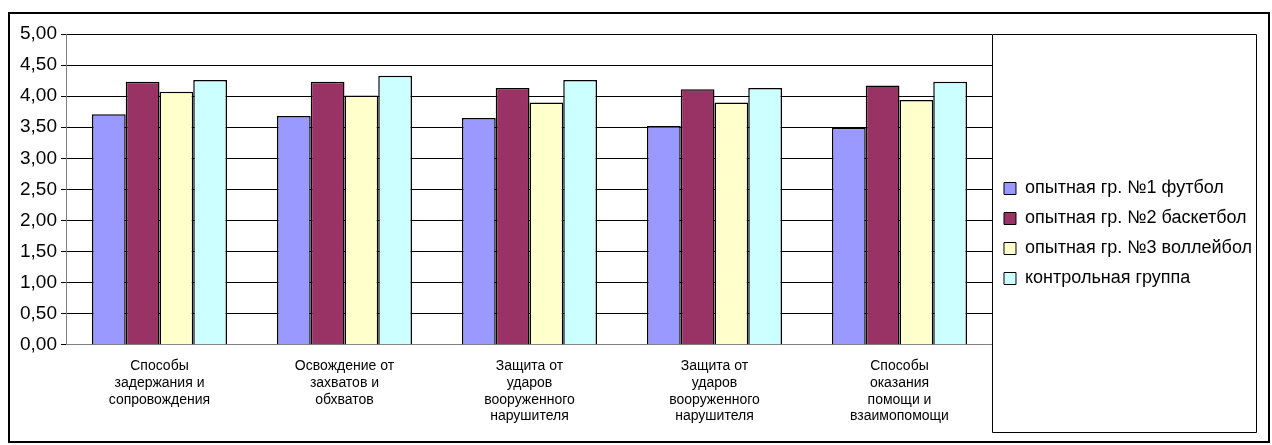  What do you see at coordinates (344, 382) in the screenshot?
I see `x-tick-label: Освождение от захватов и обхватов` at bounding box center [344, 382].